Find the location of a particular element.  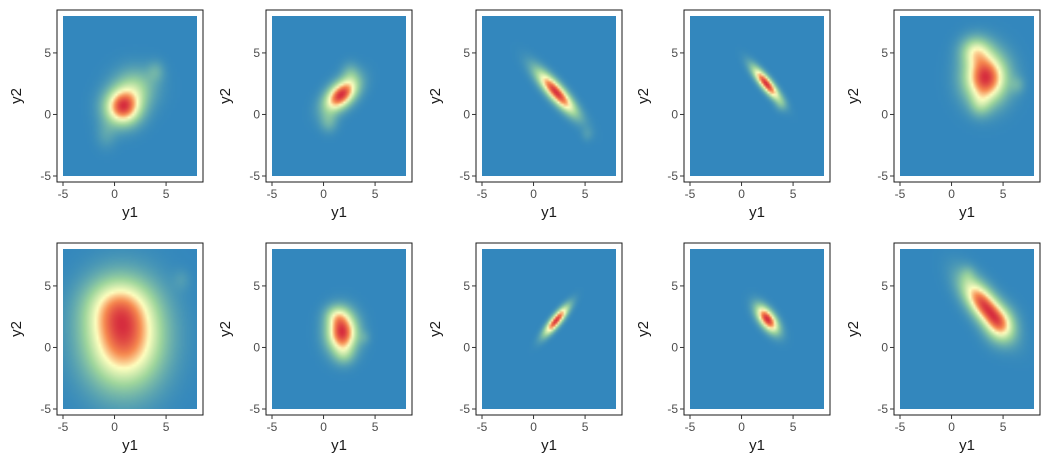

panel-5-border is located at coordinates (967, 96).